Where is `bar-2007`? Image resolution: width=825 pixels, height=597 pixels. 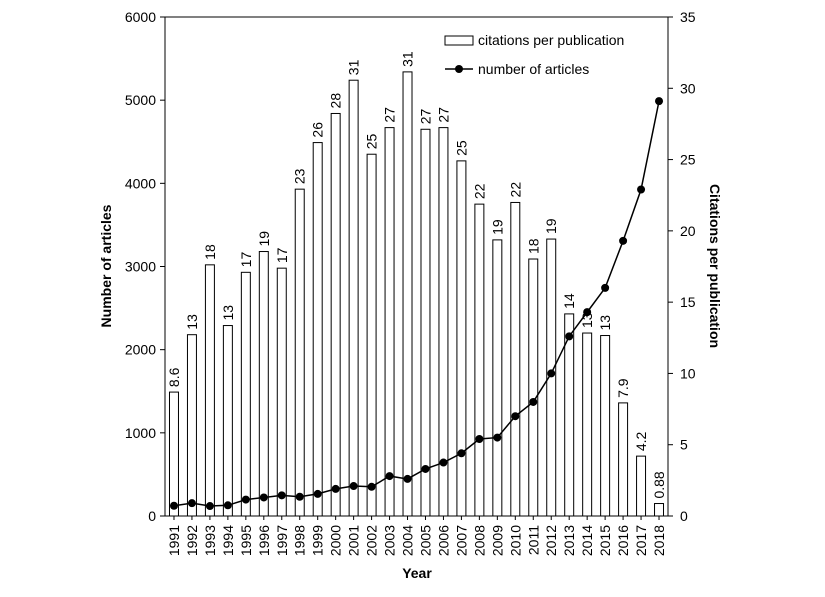 bar-2007 is located at coordinates (461, 338).